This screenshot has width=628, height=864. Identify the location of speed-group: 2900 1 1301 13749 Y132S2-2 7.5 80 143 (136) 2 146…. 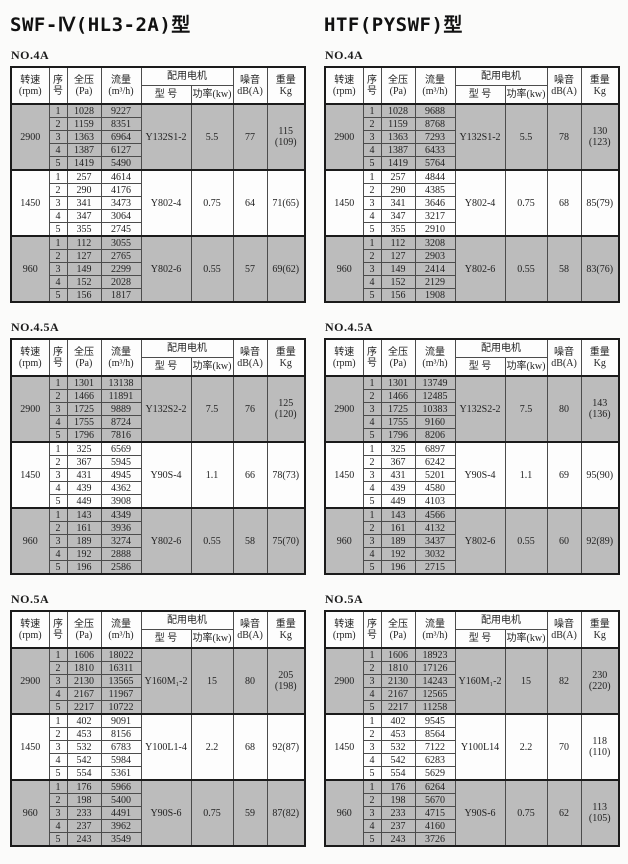
(472, 409).